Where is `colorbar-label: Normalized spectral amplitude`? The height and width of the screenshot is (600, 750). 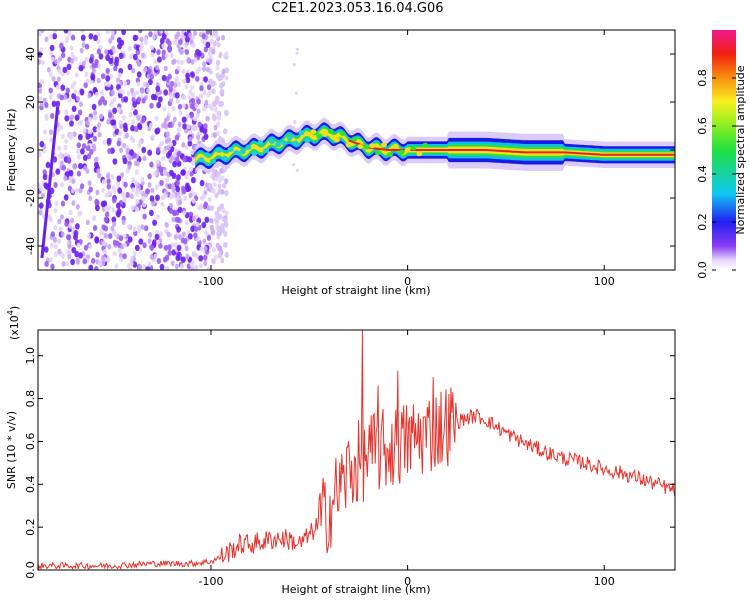 colorbar-label: Normalized spectral amplitude is located at coordinates (740, 149).